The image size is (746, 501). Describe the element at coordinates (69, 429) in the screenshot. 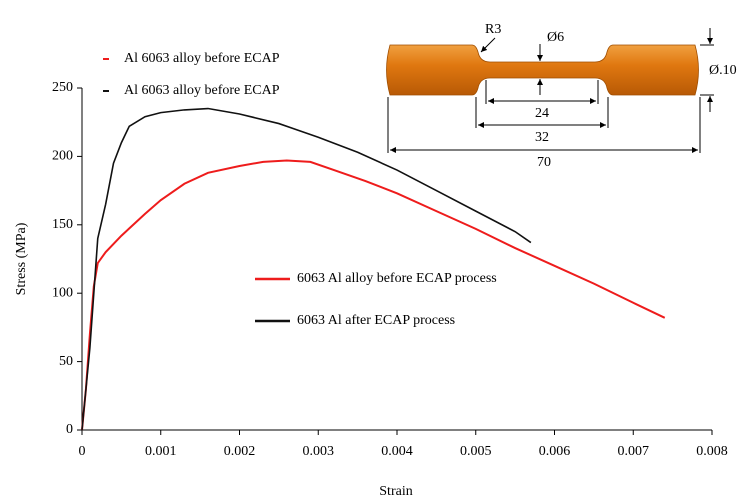

I see `y-tick-label: 0` at that location.